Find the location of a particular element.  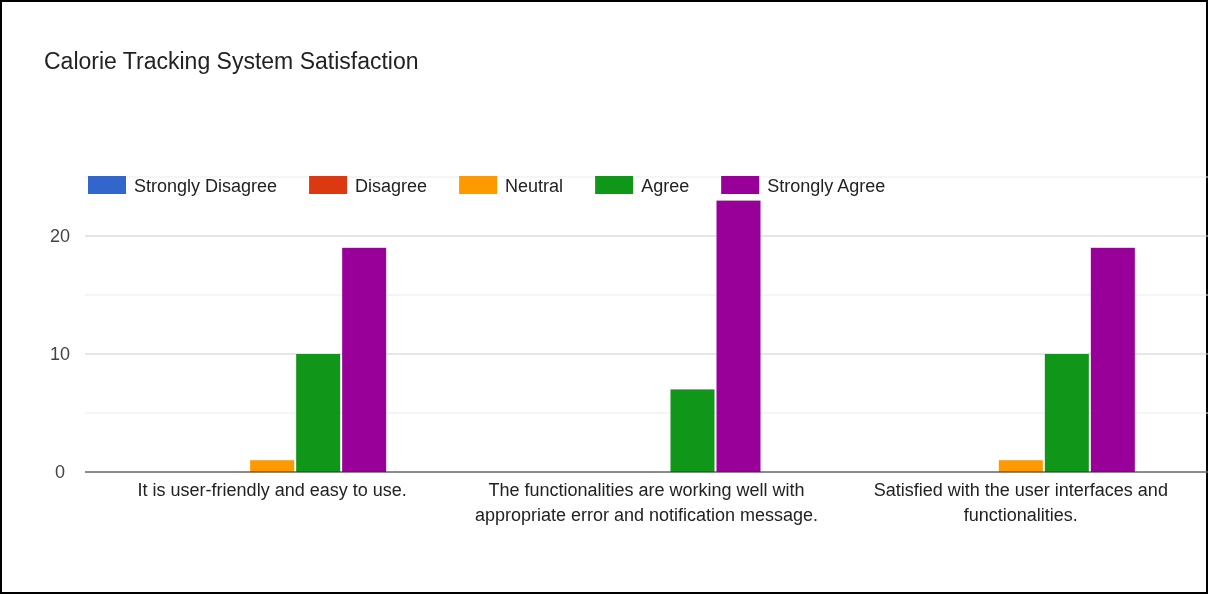

chart-title: Calorie Tracking System Satisfaction is located at coordinates (231, 61).